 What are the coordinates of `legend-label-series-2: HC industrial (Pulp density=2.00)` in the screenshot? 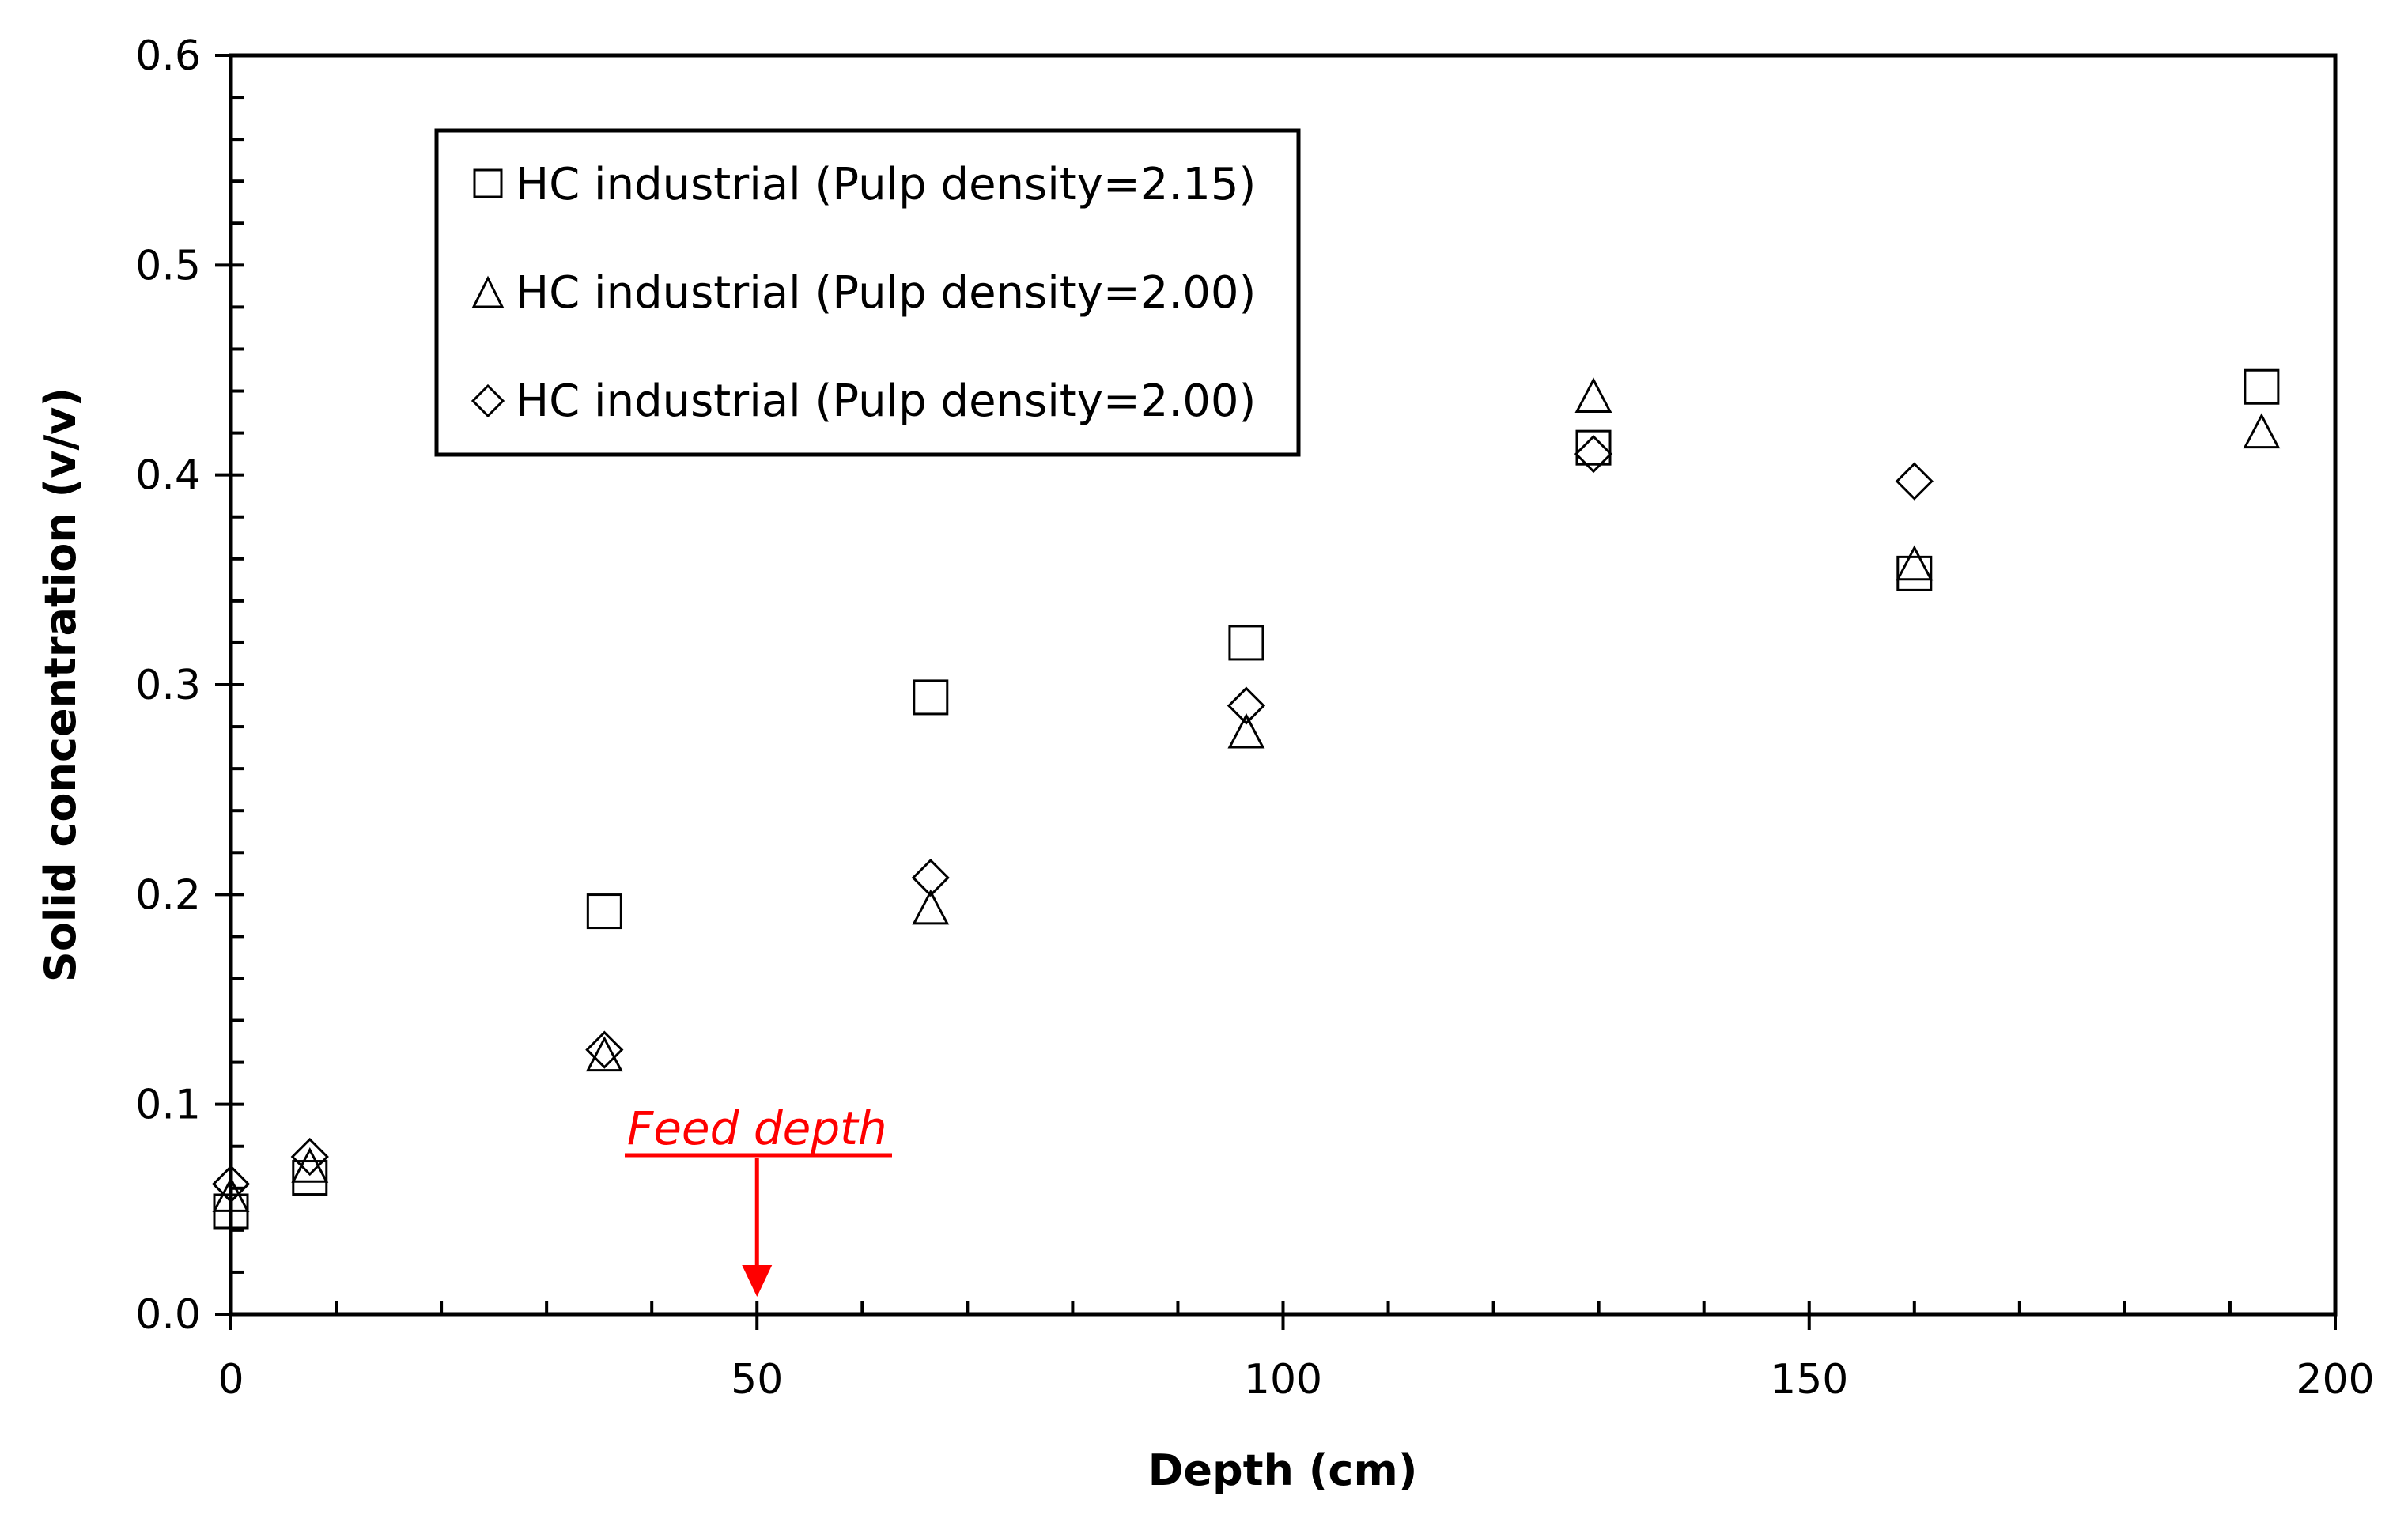 It's located at (886, 293).